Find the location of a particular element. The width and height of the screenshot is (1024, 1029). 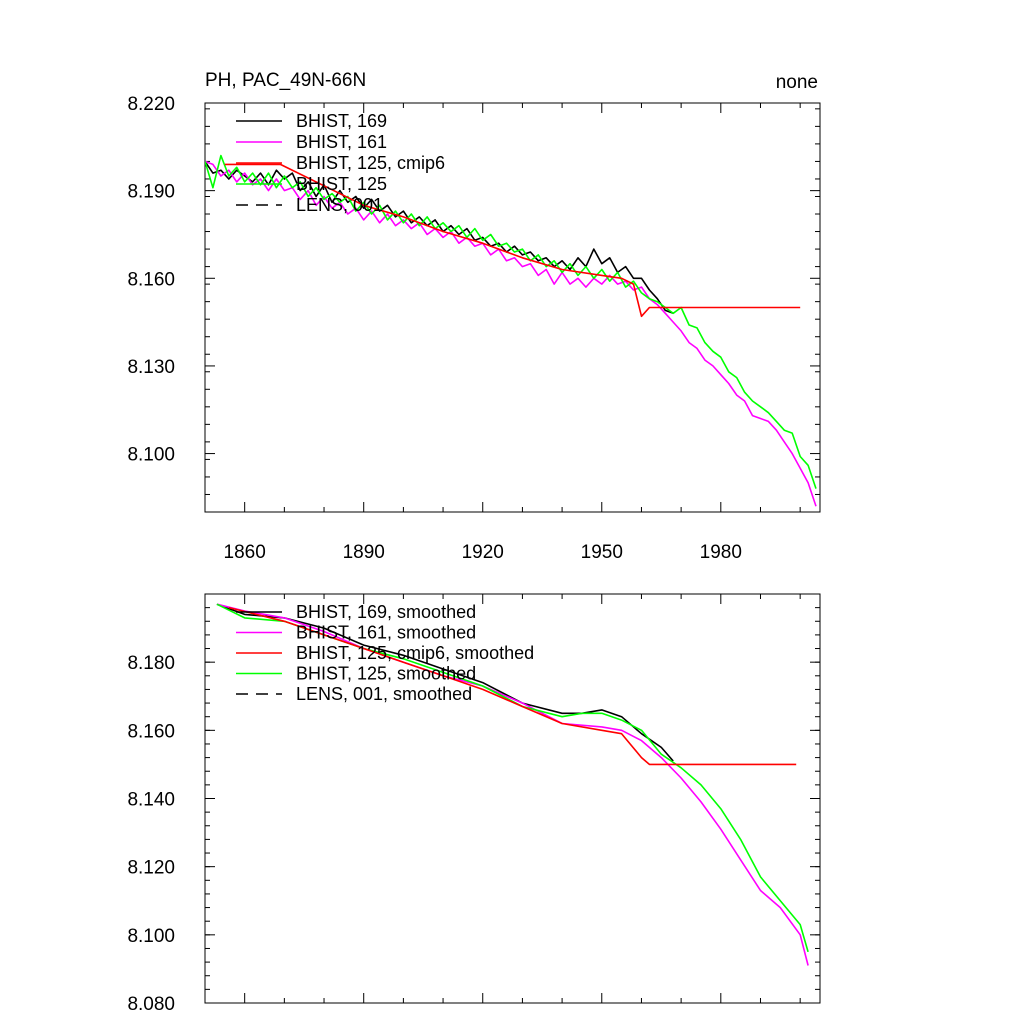

x-tick-label: 1890 is located at coordinates (364, 552).